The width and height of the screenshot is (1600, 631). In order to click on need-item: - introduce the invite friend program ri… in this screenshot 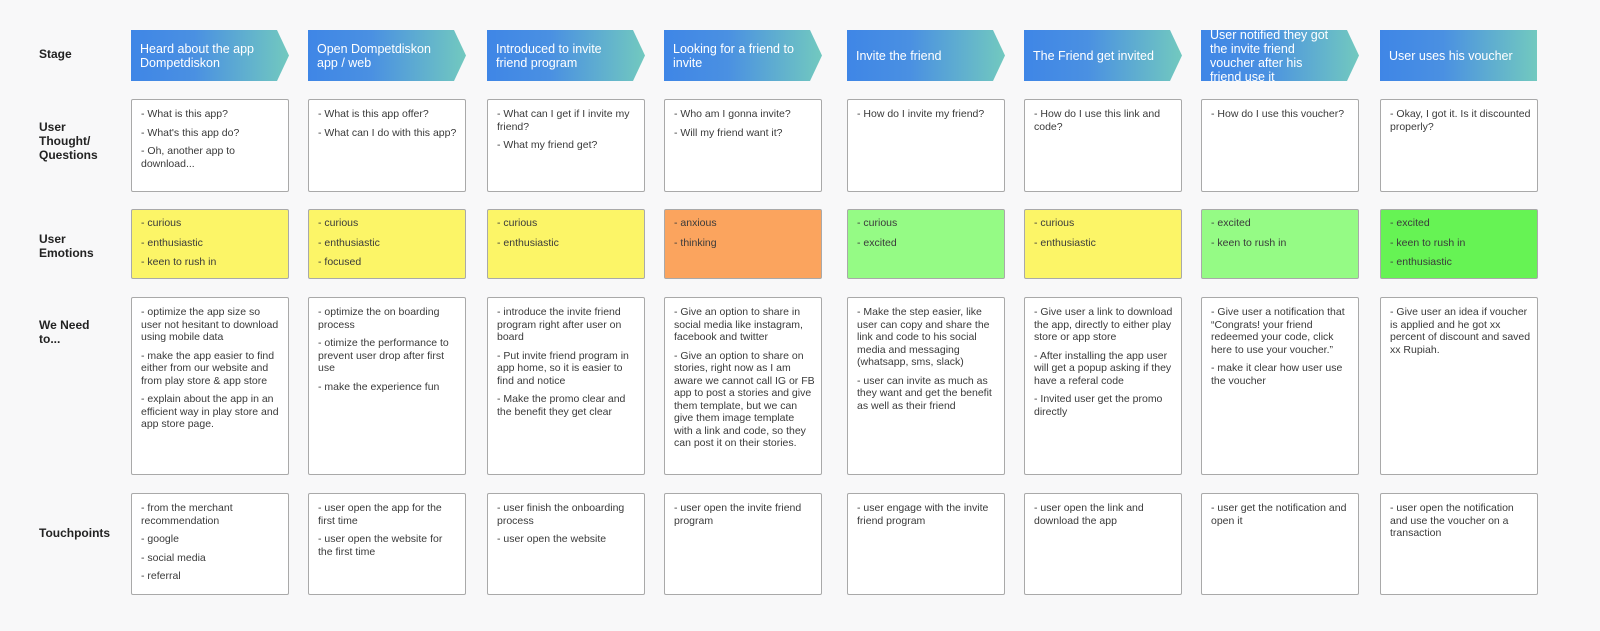, I will do `click(559, 324)`.